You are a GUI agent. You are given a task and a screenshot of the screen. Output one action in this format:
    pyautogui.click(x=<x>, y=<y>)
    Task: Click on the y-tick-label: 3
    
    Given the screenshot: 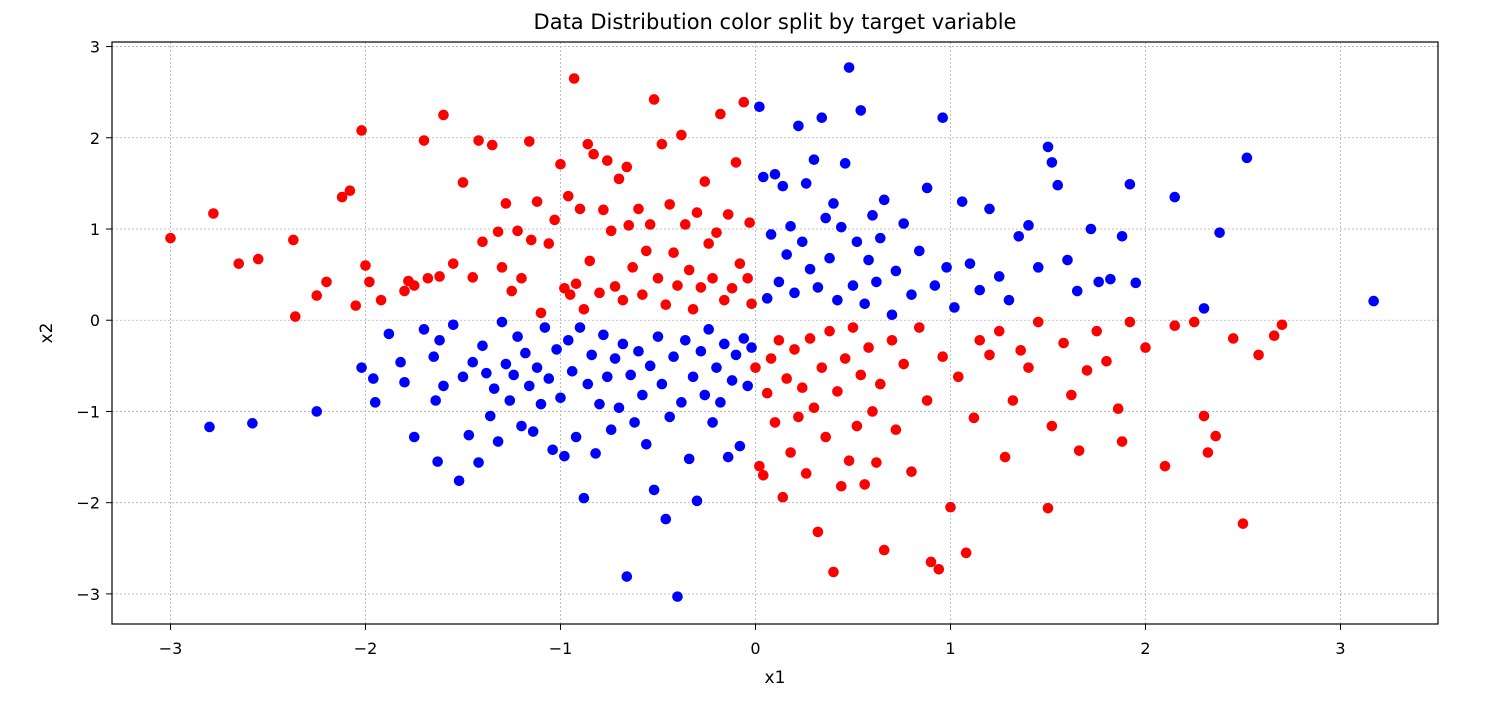 What is the action you would take?
    pyautogui.click(x=95, y=47)
    